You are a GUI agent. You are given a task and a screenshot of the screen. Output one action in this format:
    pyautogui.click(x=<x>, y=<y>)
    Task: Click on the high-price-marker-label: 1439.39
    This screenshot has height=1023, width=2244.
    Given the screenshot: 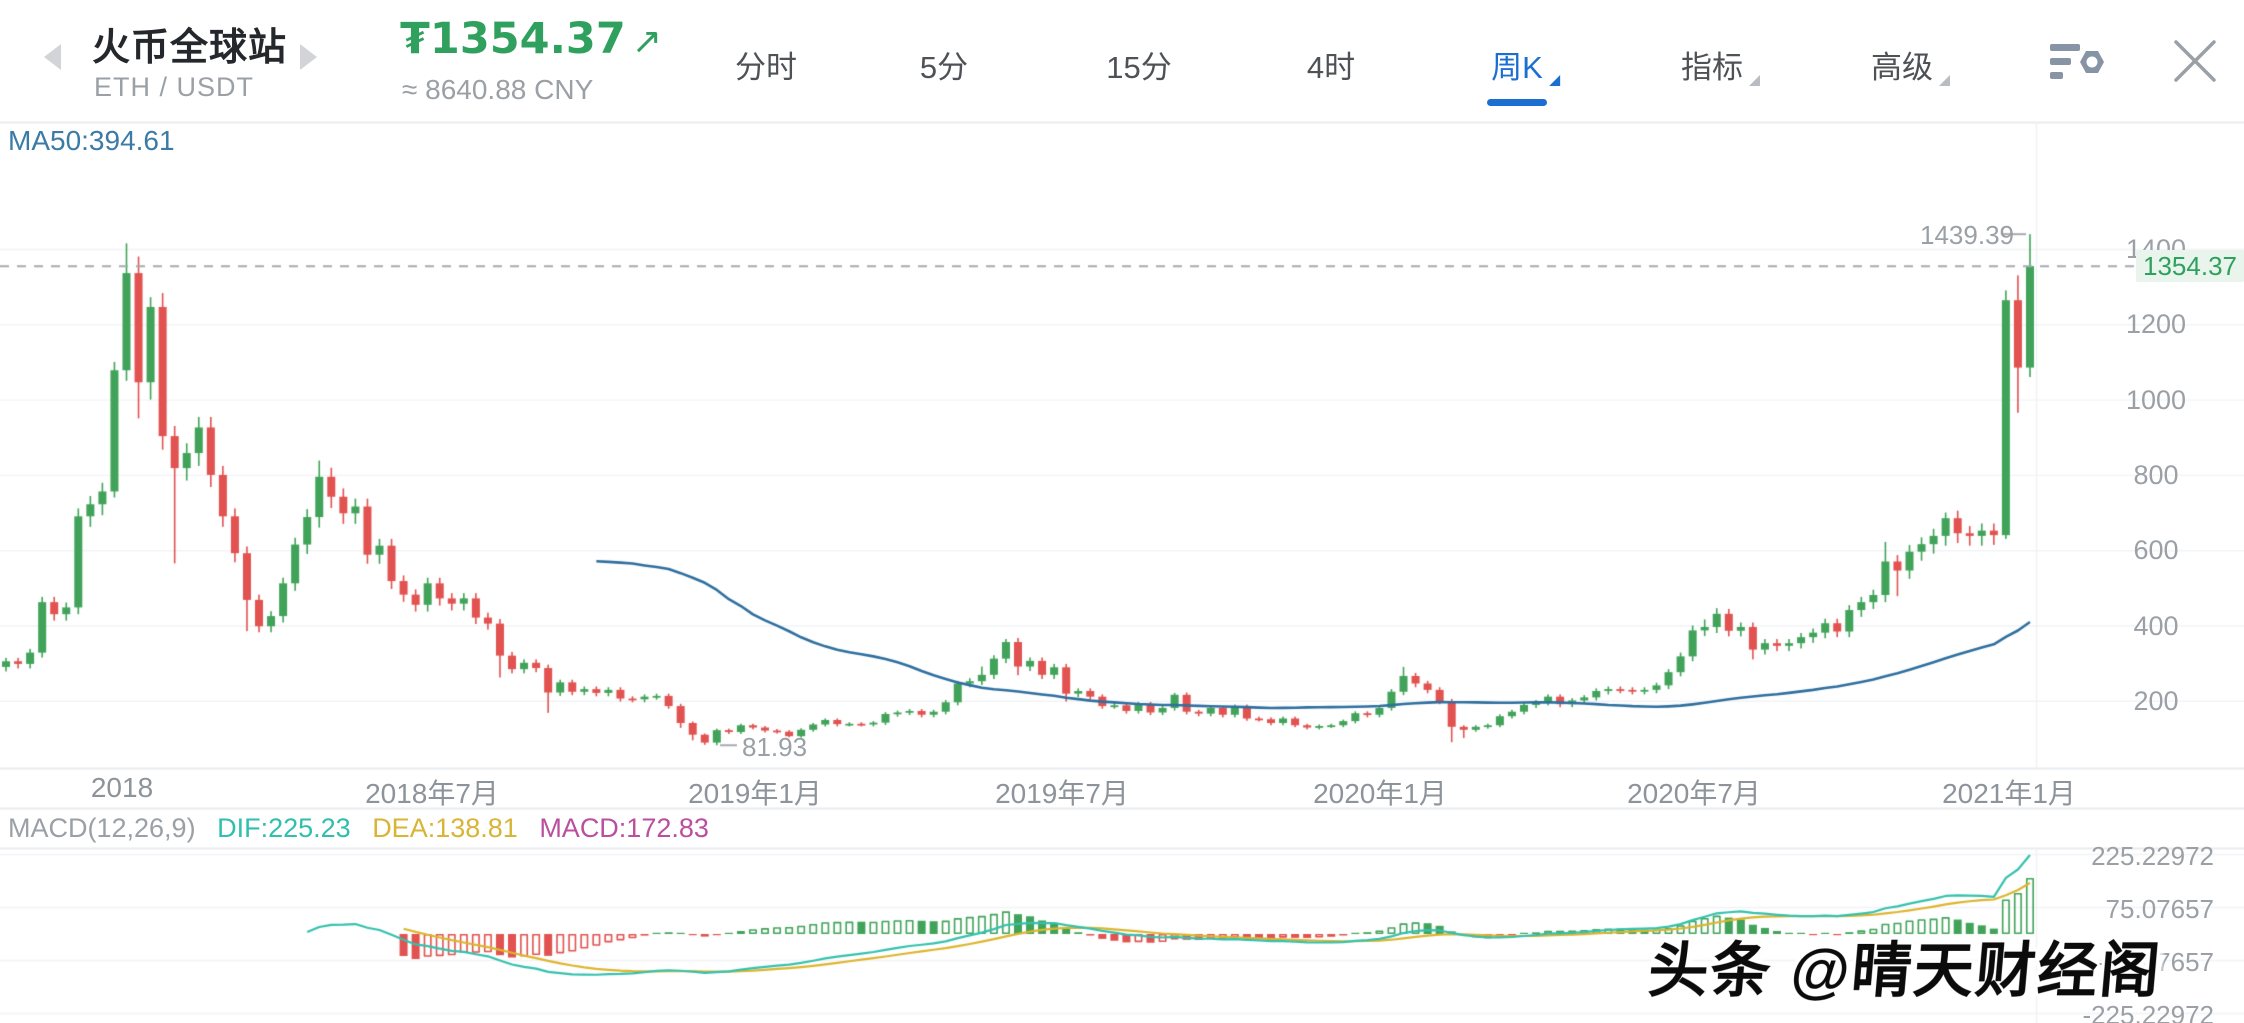 What is the action you would take?
    pyautogui.click(x=1967, y=235)
    